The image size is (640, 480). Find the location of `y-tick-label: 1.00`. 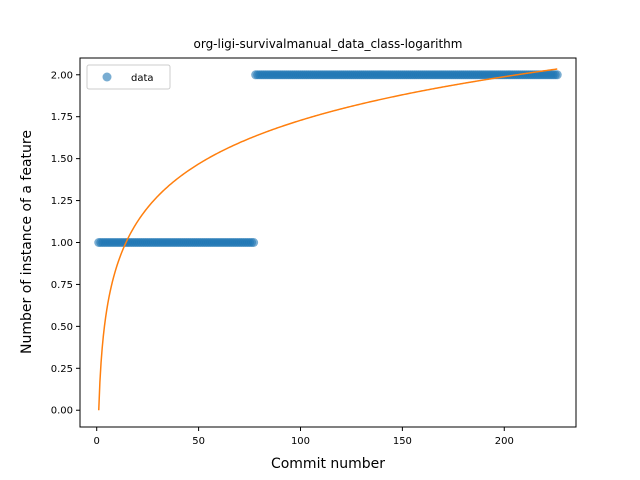

y-tick-label: 1.00 is located at coordinates (62, 243).